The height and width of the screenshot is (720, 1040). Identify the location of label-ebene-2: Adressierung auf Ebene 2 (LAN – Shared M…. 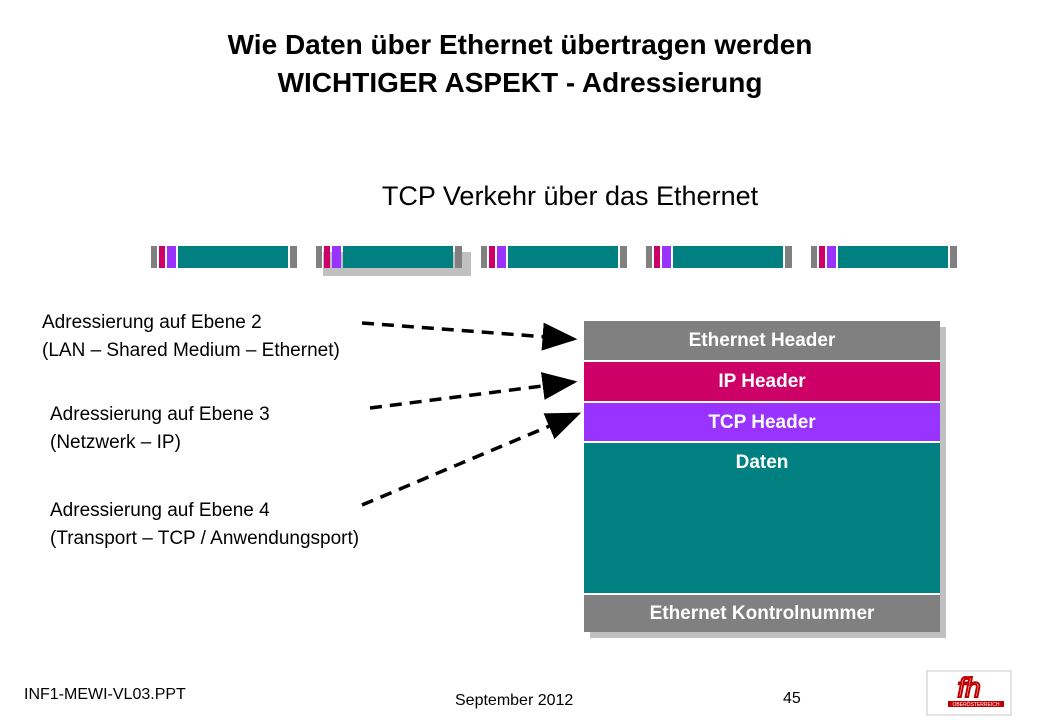
(191, 337).